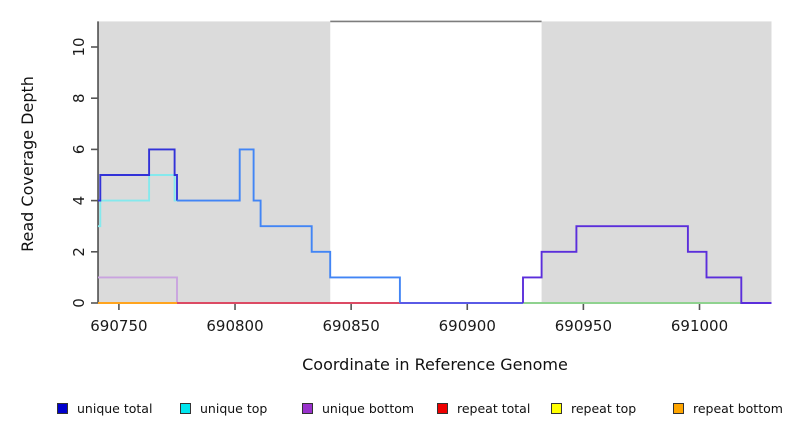  I want to click on legend-label: repeat top, so click(604, 408).